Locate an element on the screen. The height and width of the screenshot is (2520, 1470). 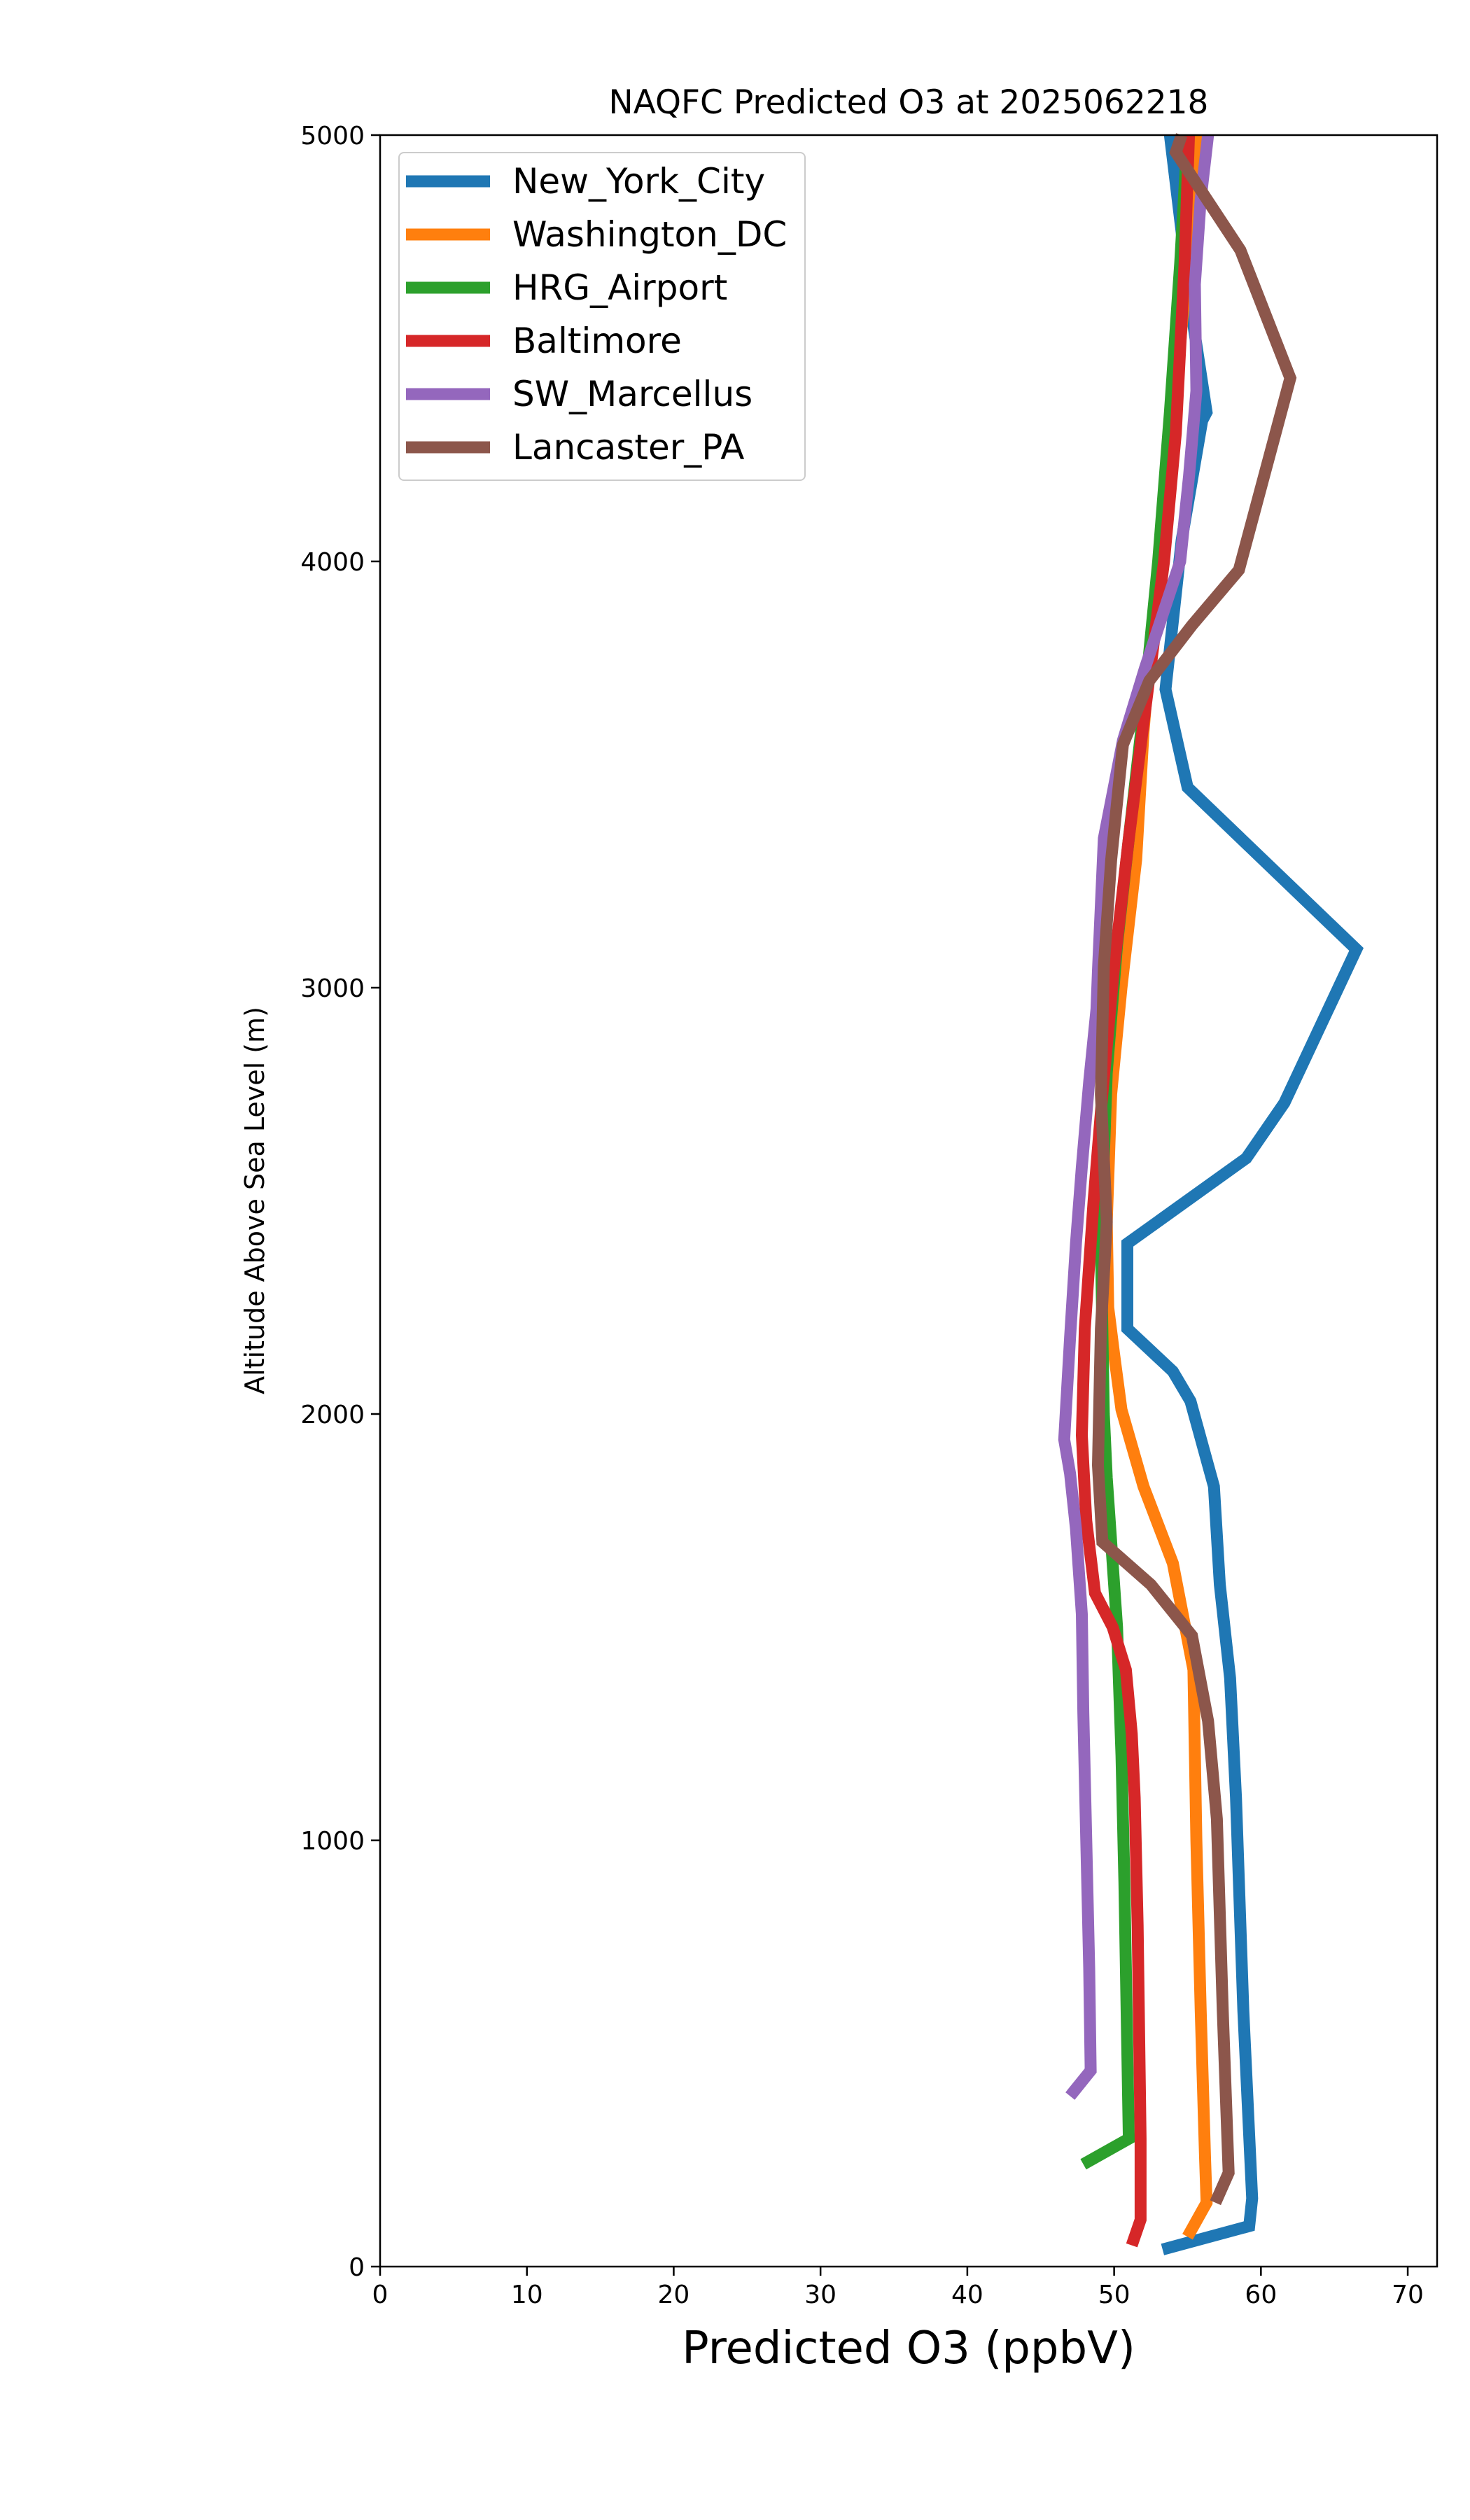
x-tick-label: 70 is located at coordinates (1408, 2295).